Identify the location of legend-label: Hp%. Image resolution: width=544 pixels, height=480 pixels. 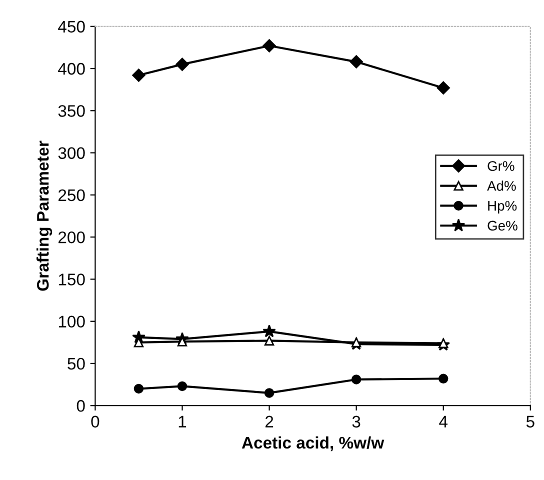
(502, 207).